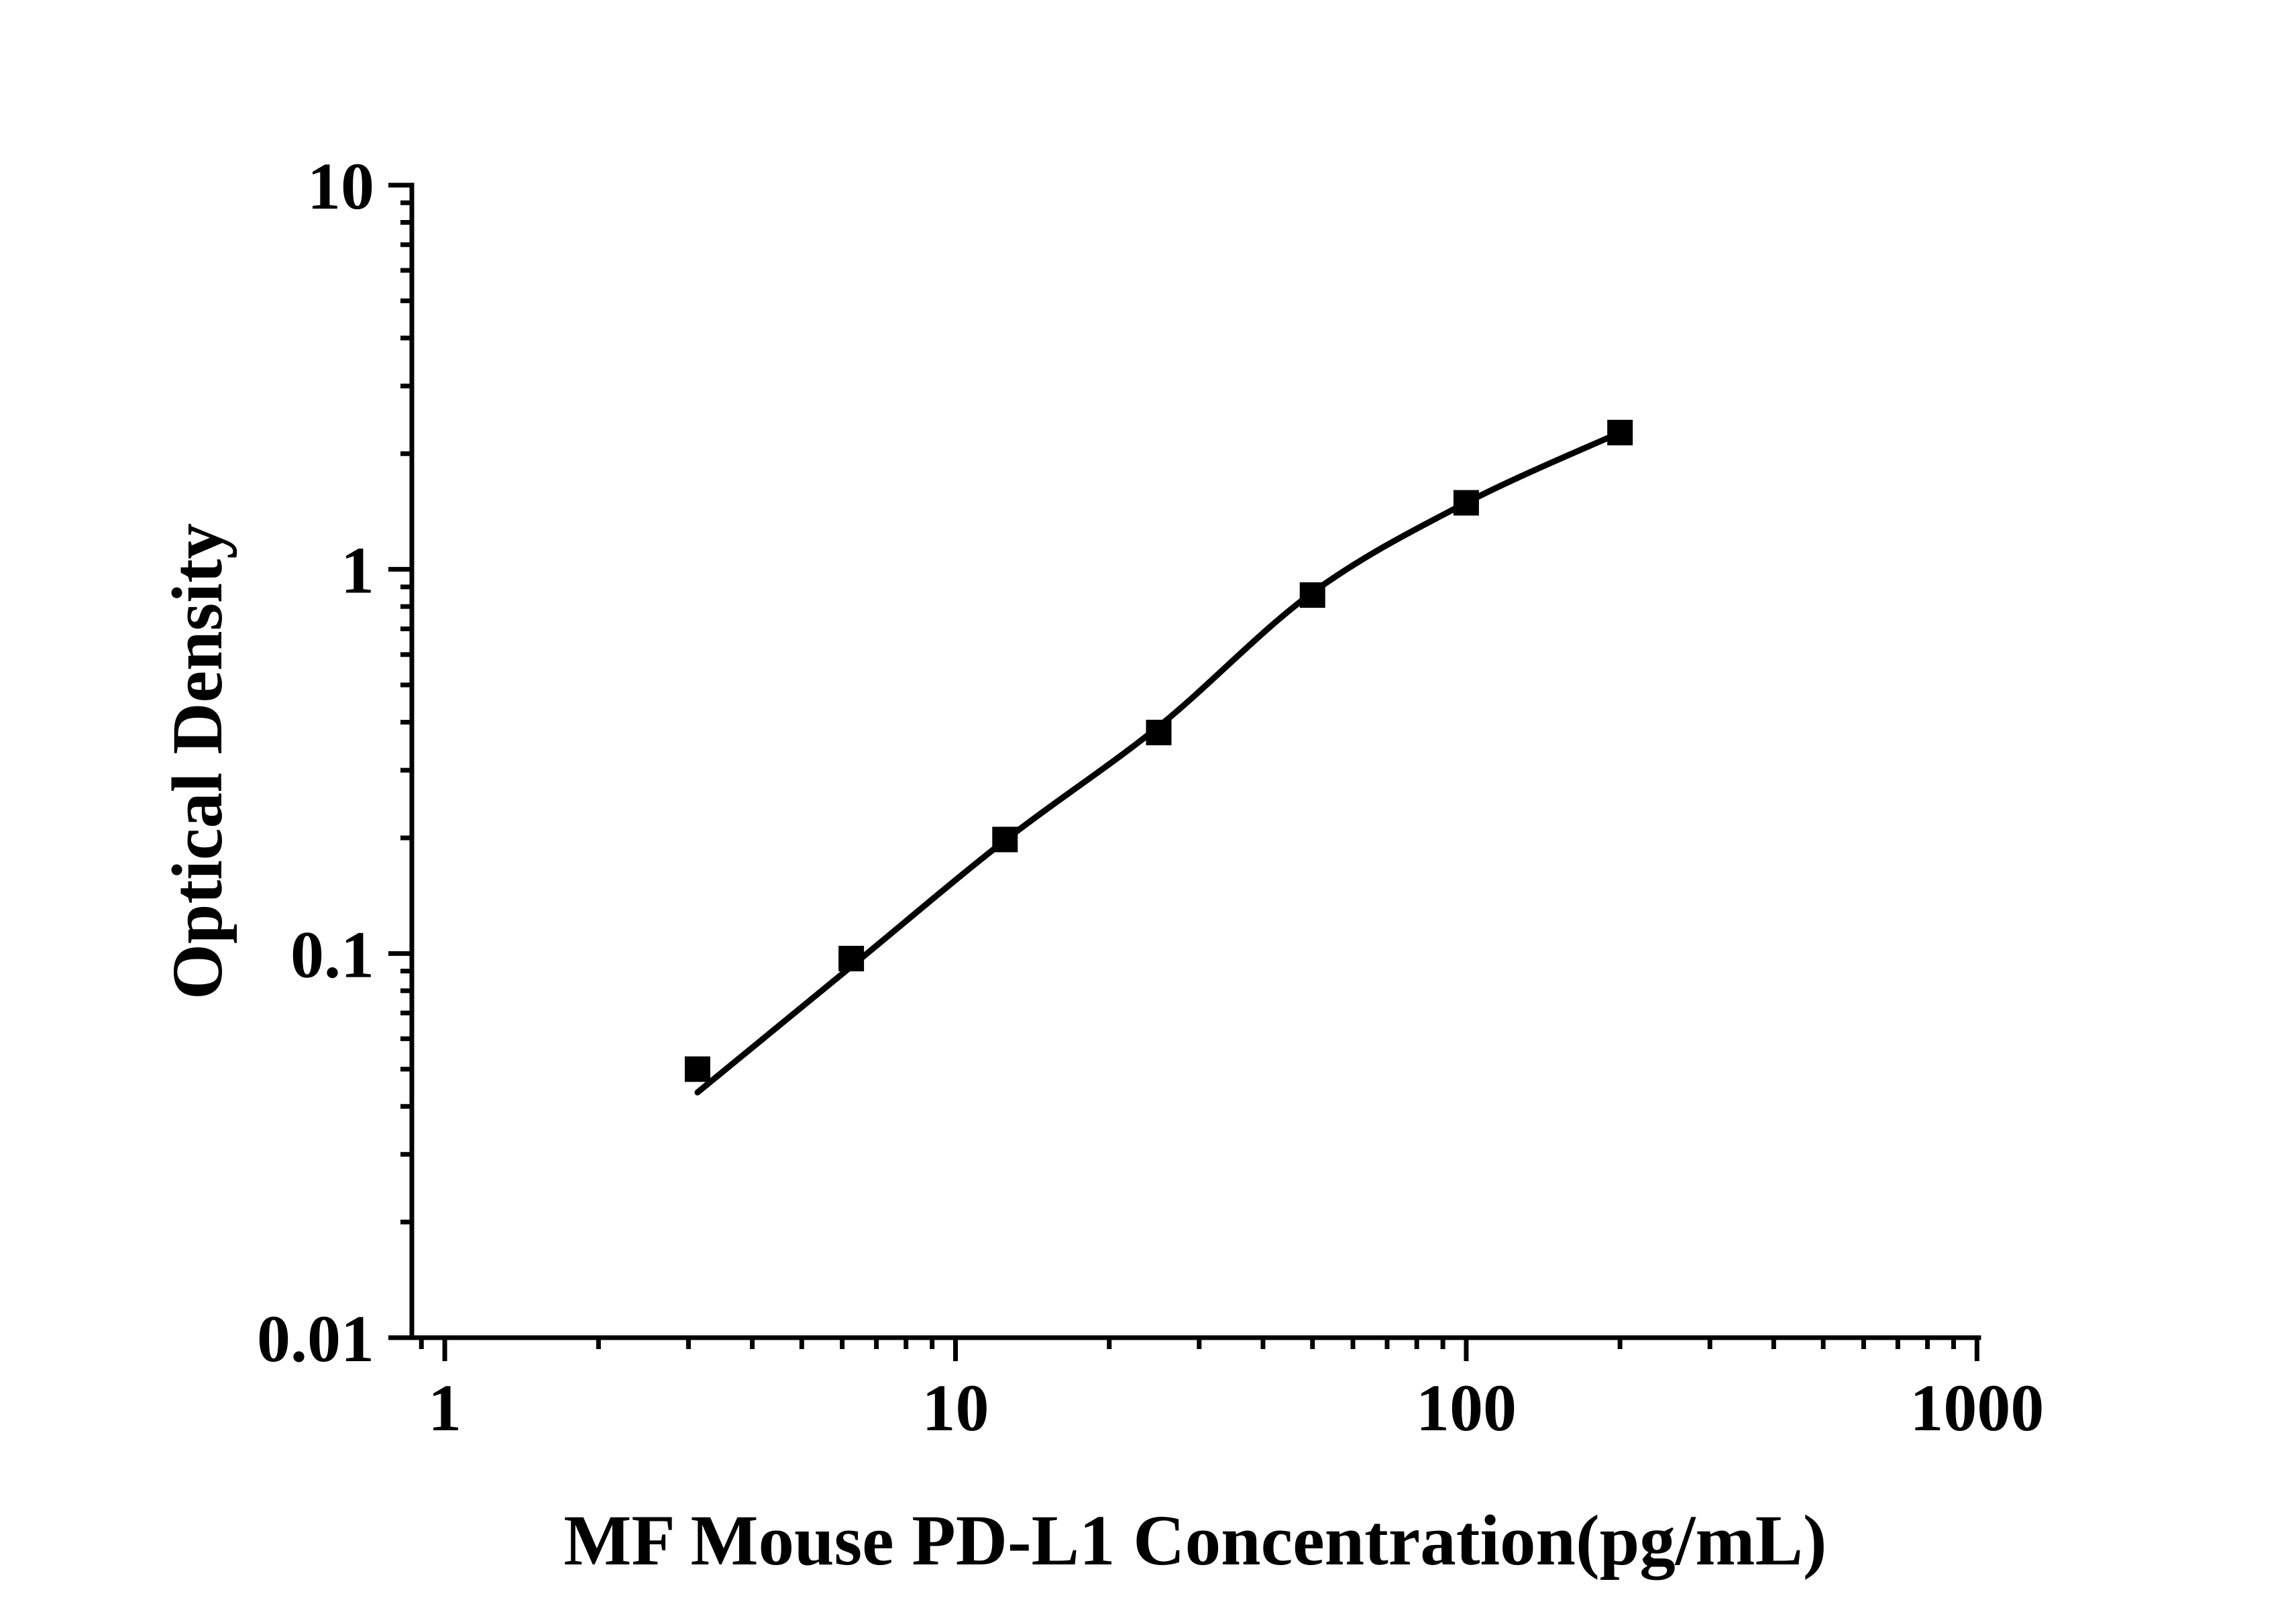 The image size is (2296, 1604). Describe the element at coordinates (358, 570) in the screenshot. I see `y-tick-label: 1` at that location.